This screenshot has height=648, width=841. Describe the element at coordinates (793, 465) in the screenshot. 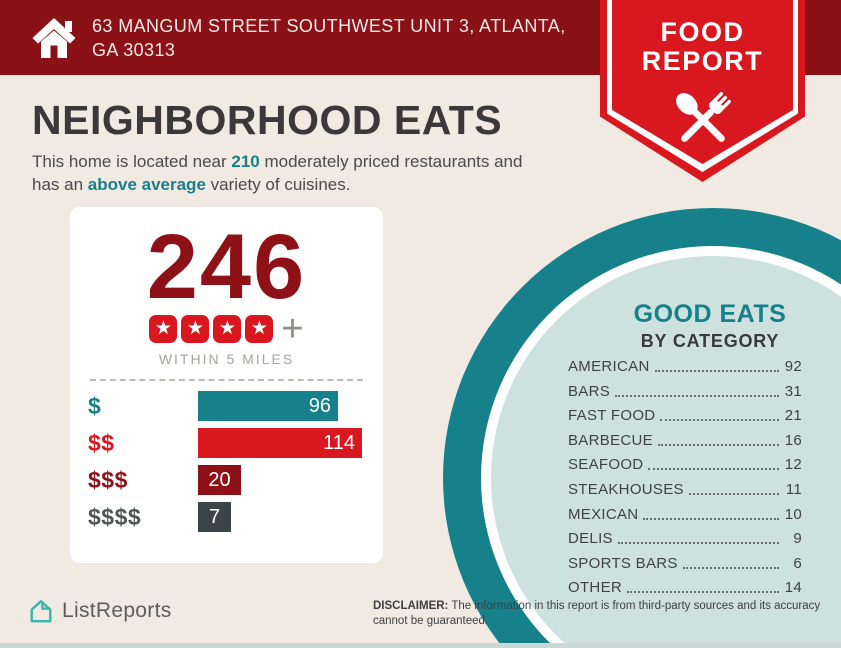

I see `category-value: 12` at that location.